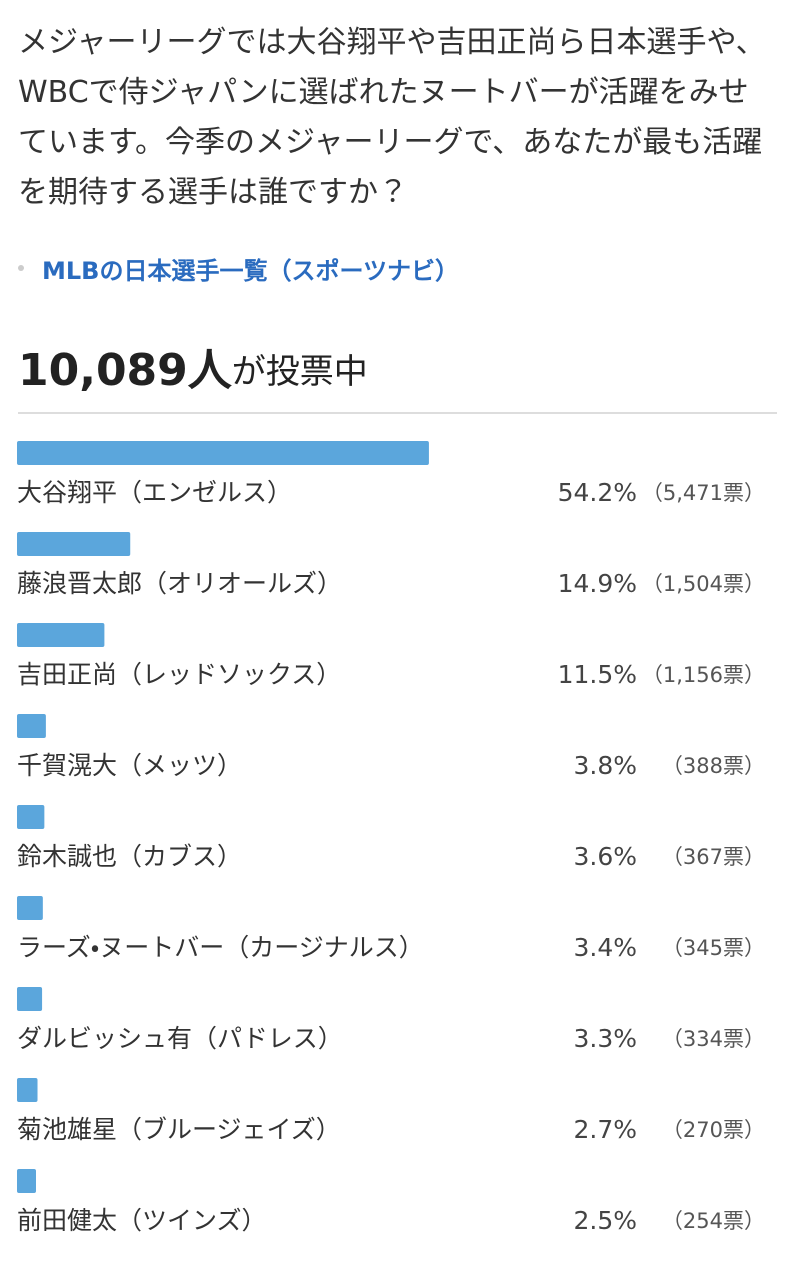 The height and width of the screenshot is (1280, 794). What do you see at coordinates (713, 948) in the screenshot?
I see `vote-label: （345票）` at bounding box center [713, 948].